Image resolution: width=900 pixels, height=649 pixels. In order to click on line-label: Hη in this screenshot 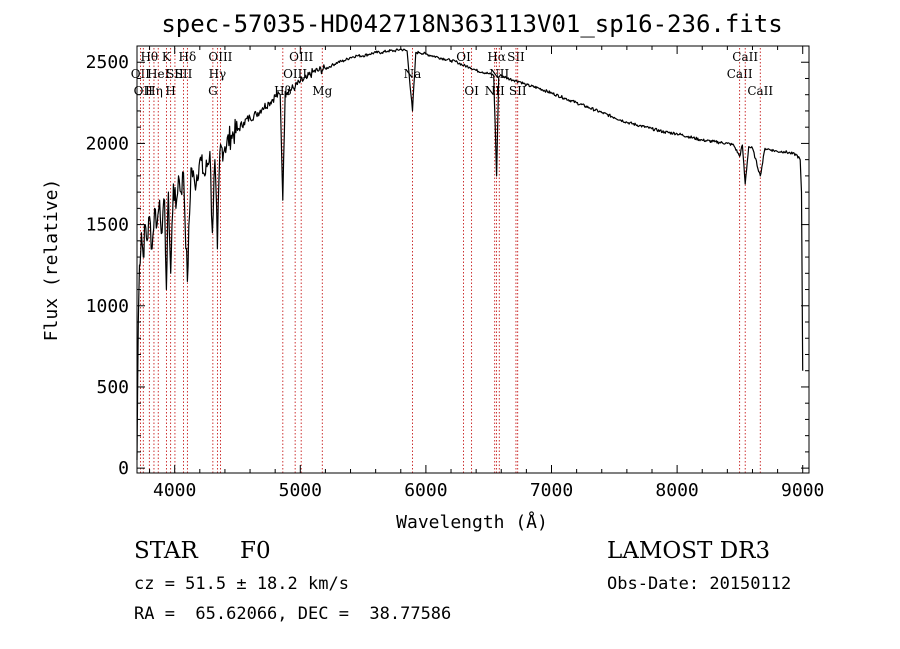, I will do `click(154, 91)`.